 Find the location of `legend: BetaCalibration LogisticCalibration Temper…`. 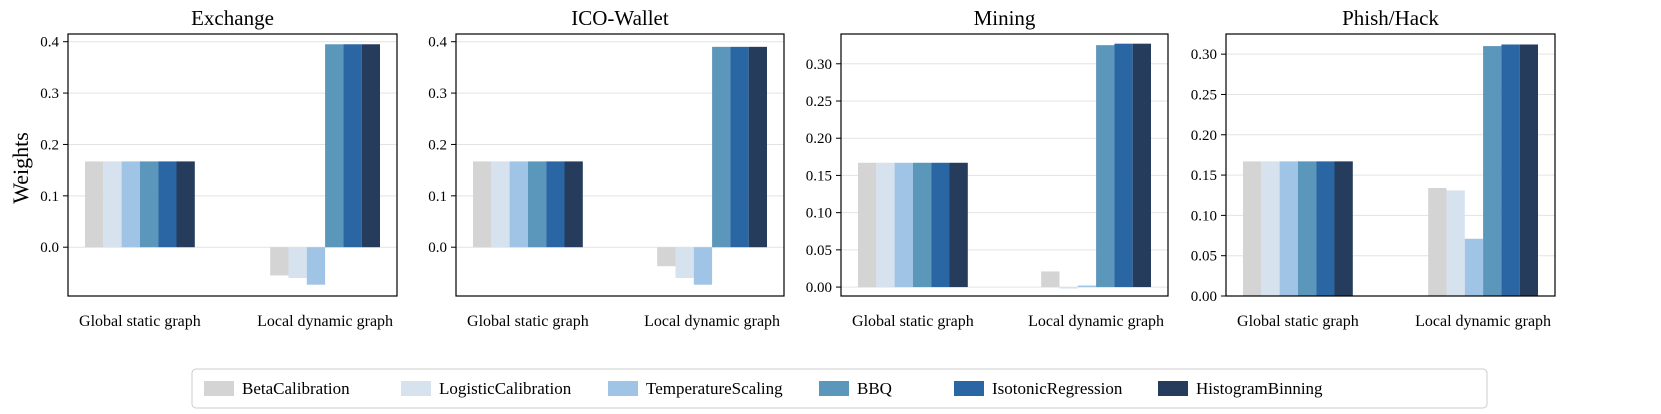

legend: BetaCalibration LogisticCalibration Temper… is located at coordinates (839, 388).